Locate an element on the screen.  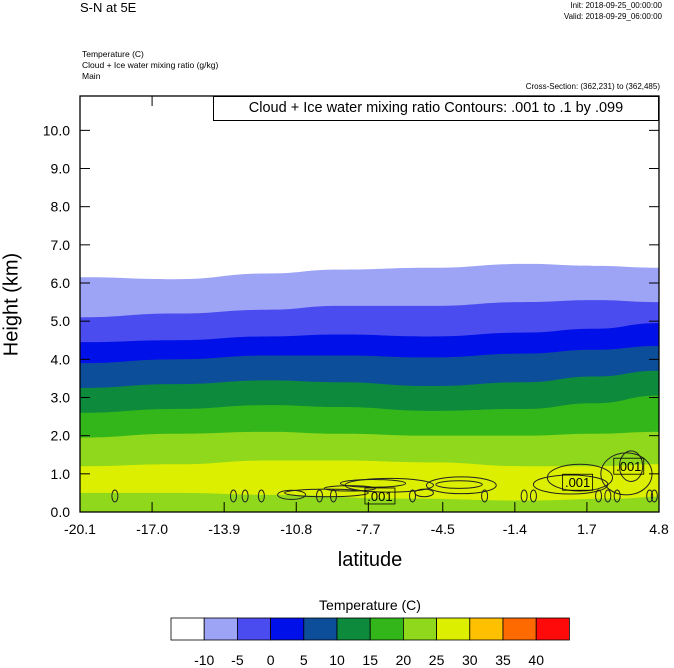
contour-label-2: .001 is located at coordinates (628, 466).